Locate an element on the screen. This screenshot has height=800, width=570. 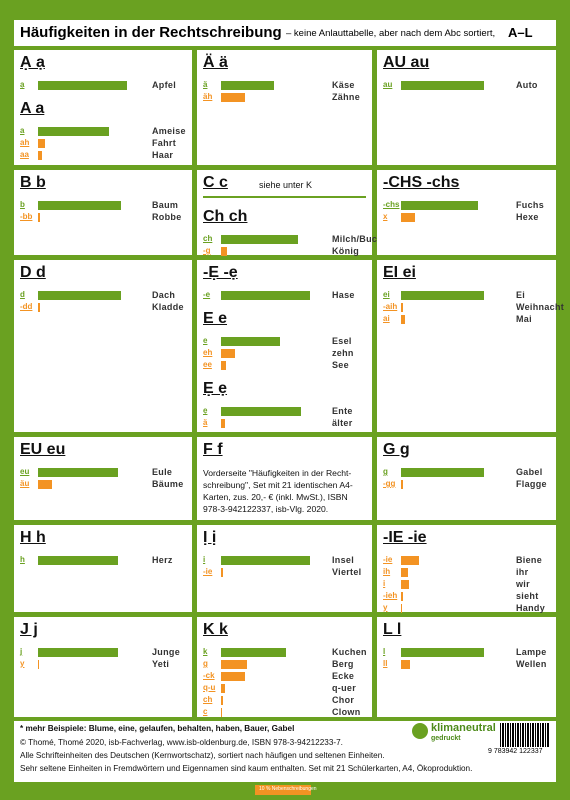
example-word: Hase is located at coordinates (343, 295).